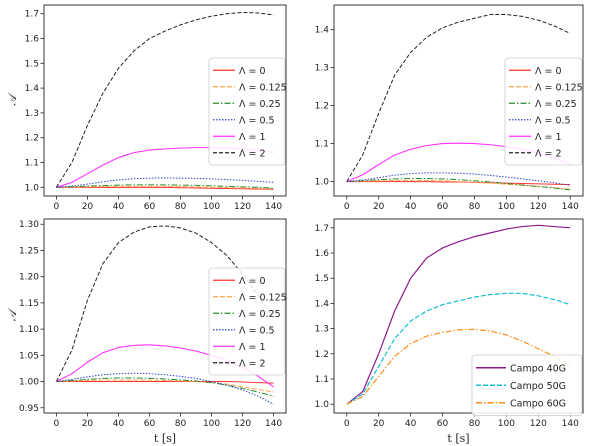 The height and width of the screenshot is (446, 589). What do you see at coordinates (29, 278) in the screenshot?
I see `y-tick-label: 1.20` at bounding box center [29, 278].